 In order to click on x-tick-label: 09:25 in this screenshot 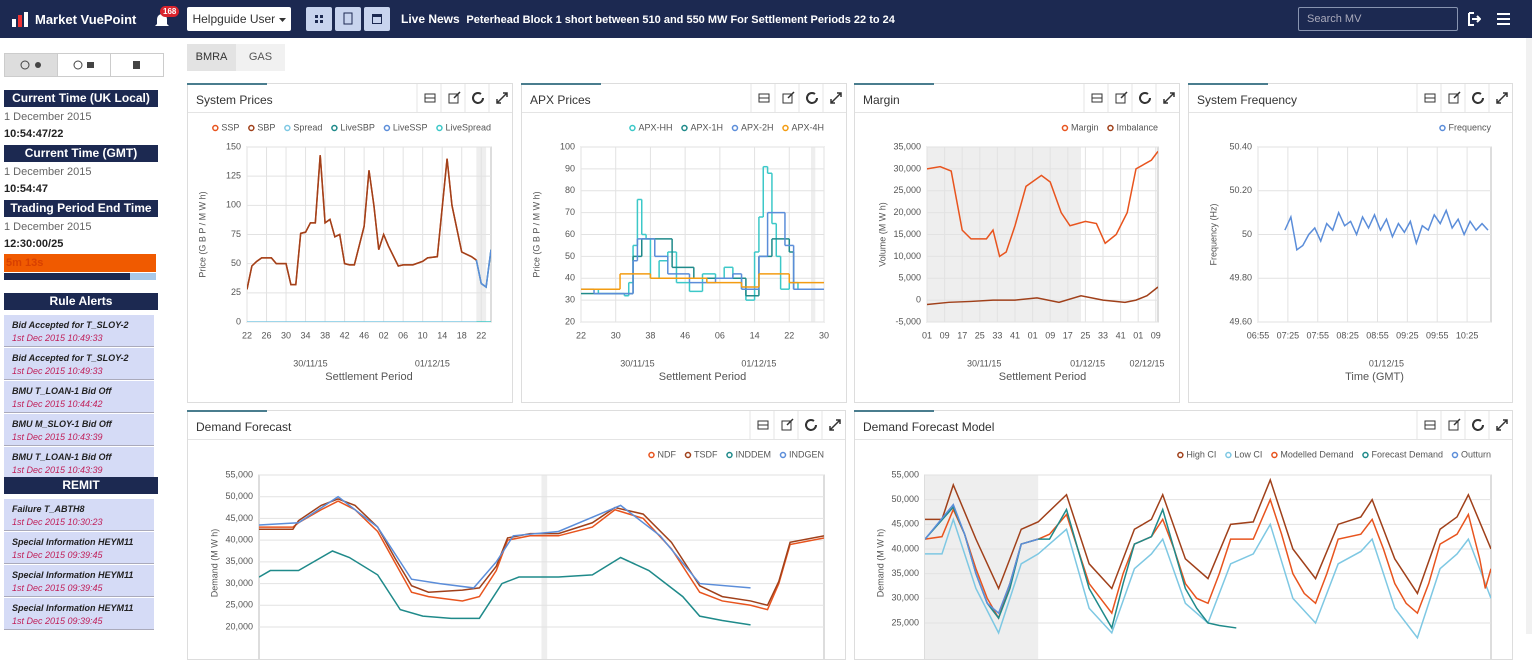, I will do `click(1407, 335)`.